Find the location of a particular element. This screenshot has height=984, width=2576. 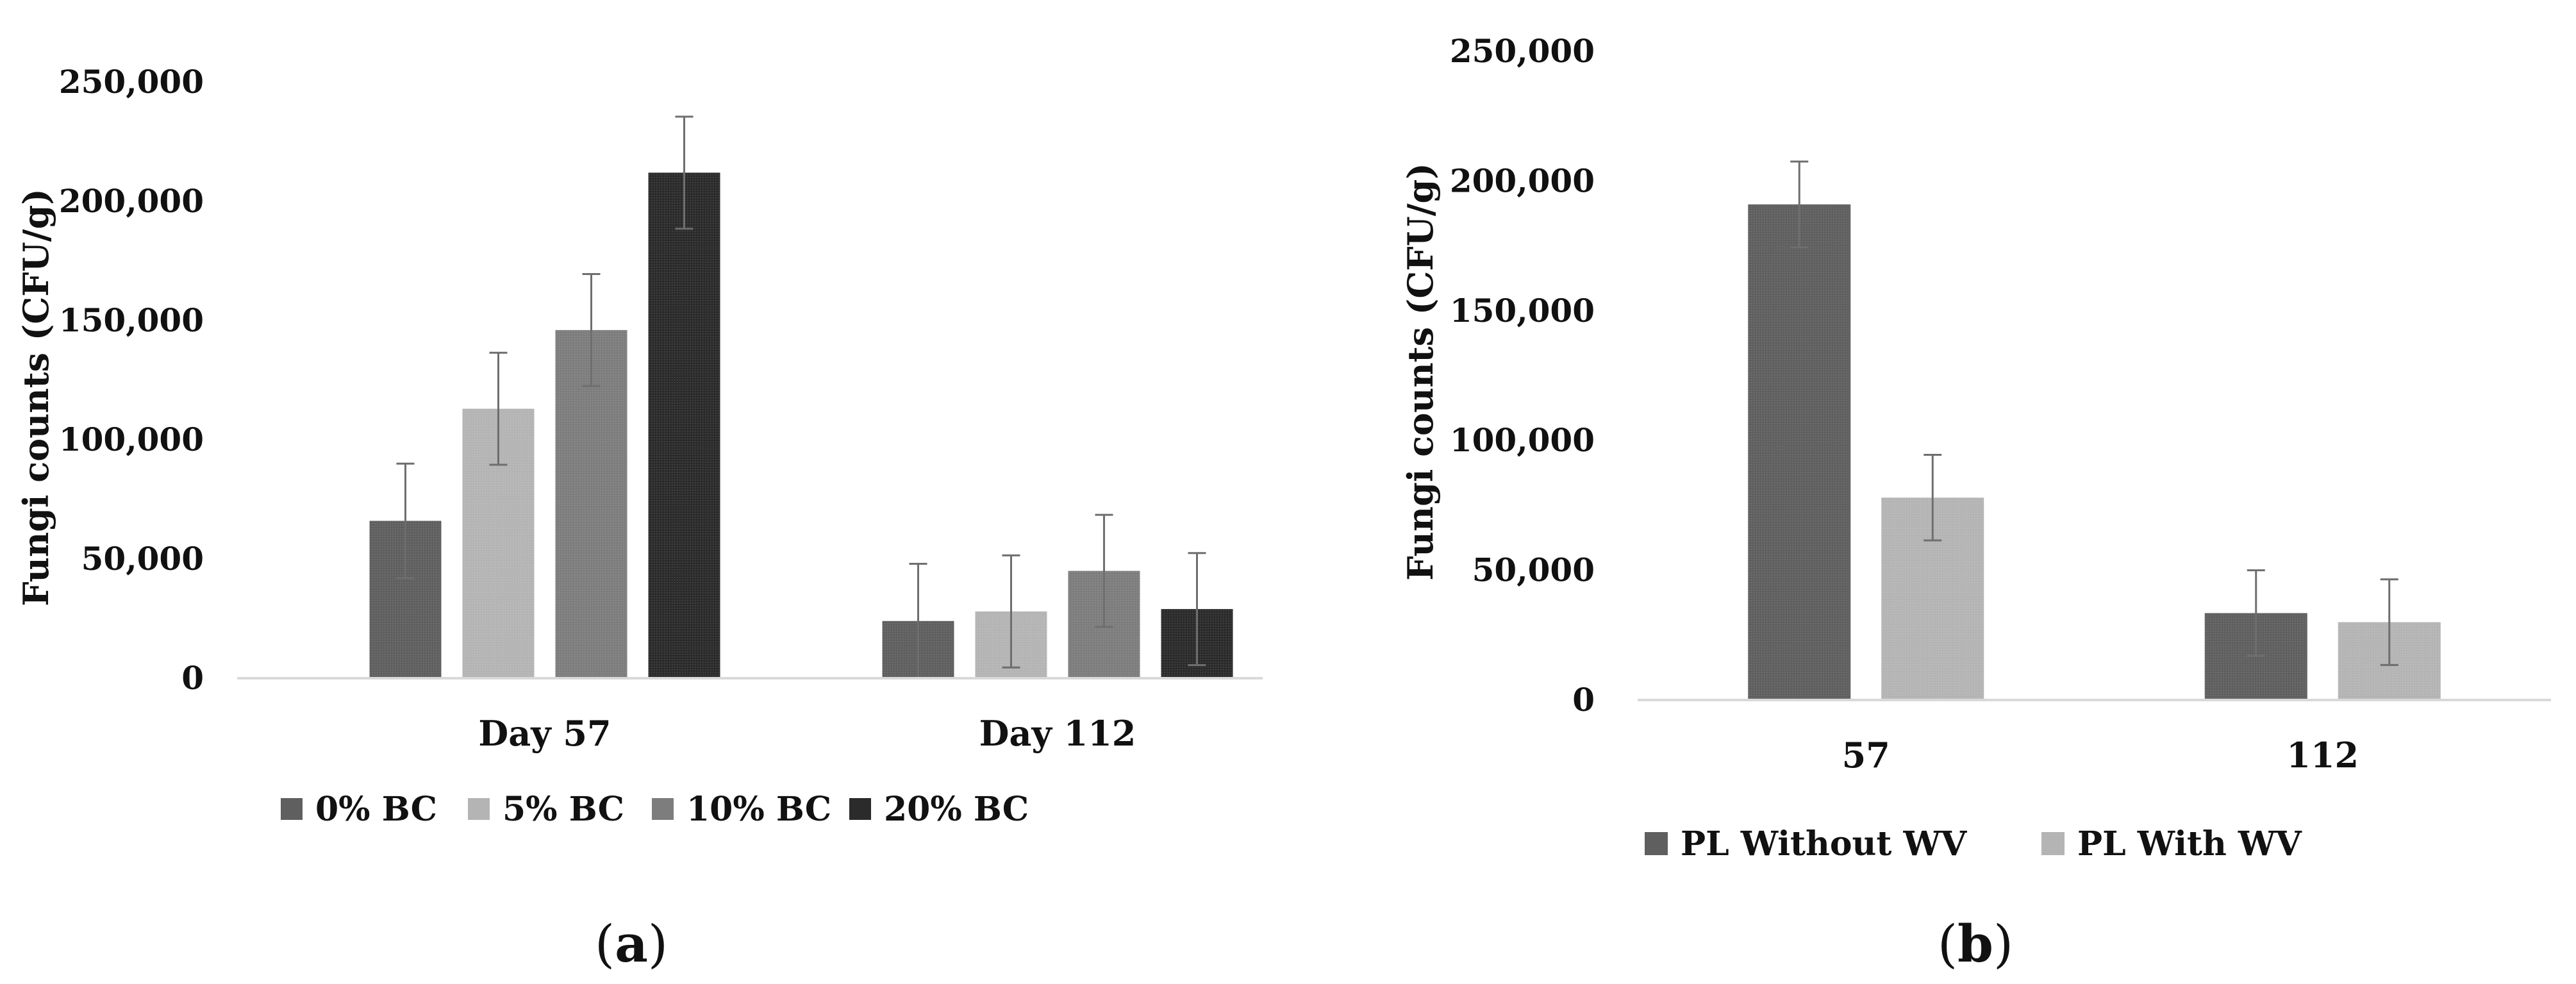

legend-swatch-0-bc is located at coordinates (292, 809).